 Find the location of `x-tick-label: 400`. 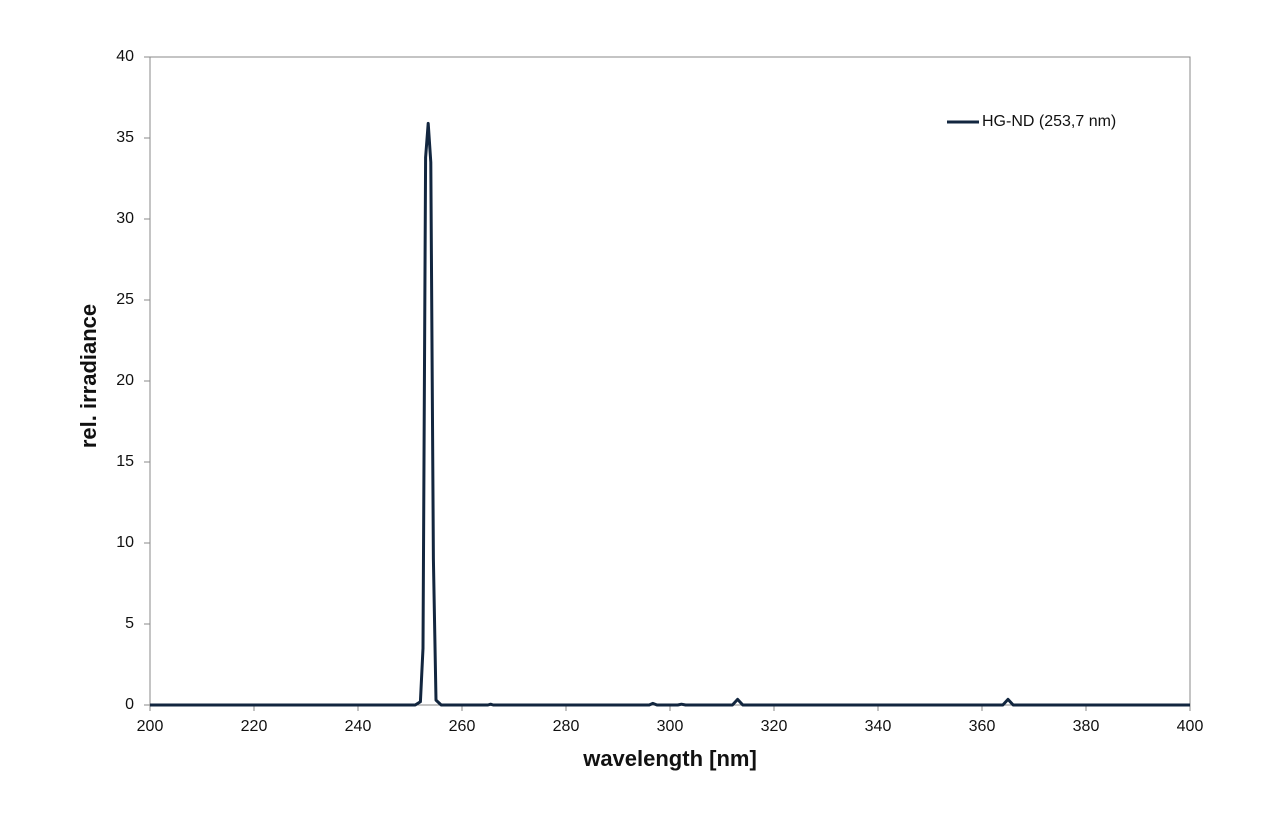

x-tick-label: 400 is located at coordinates (1190, 726).